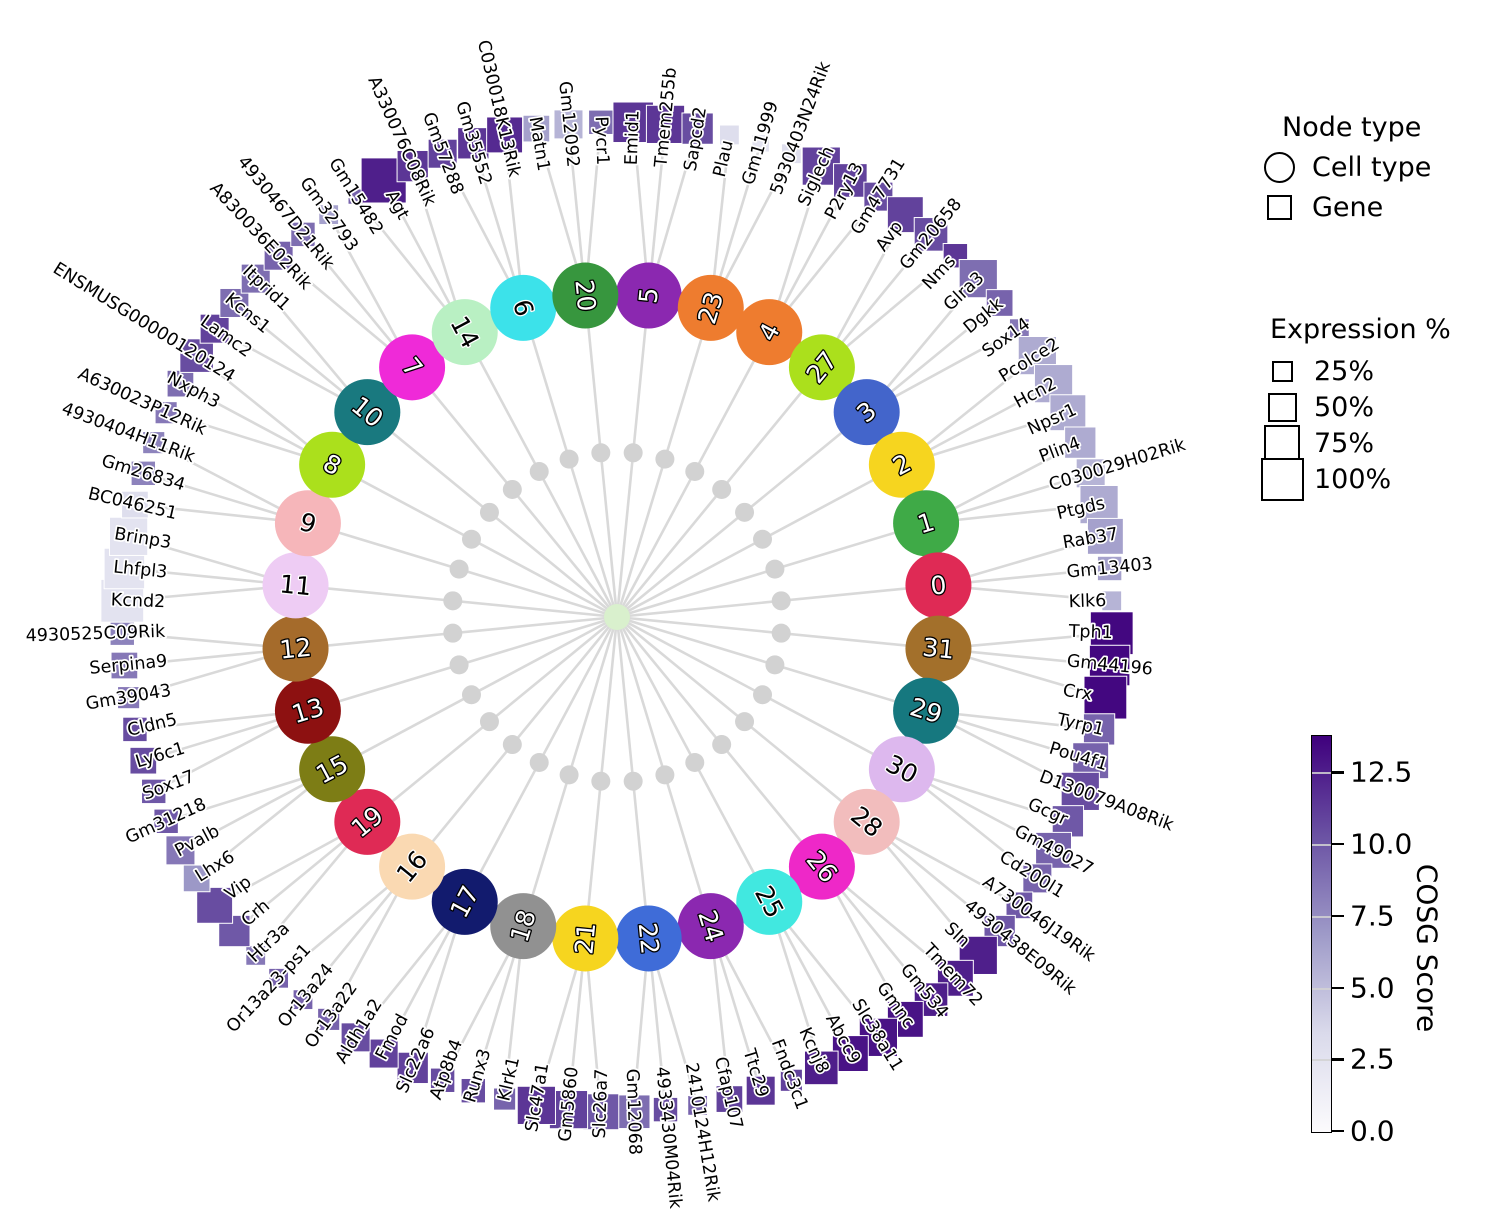 The image size is (1504, 1232). Describe the element at coordinates (1105, 697) in the screenshot. I see `gene-square-Crx` at that location.